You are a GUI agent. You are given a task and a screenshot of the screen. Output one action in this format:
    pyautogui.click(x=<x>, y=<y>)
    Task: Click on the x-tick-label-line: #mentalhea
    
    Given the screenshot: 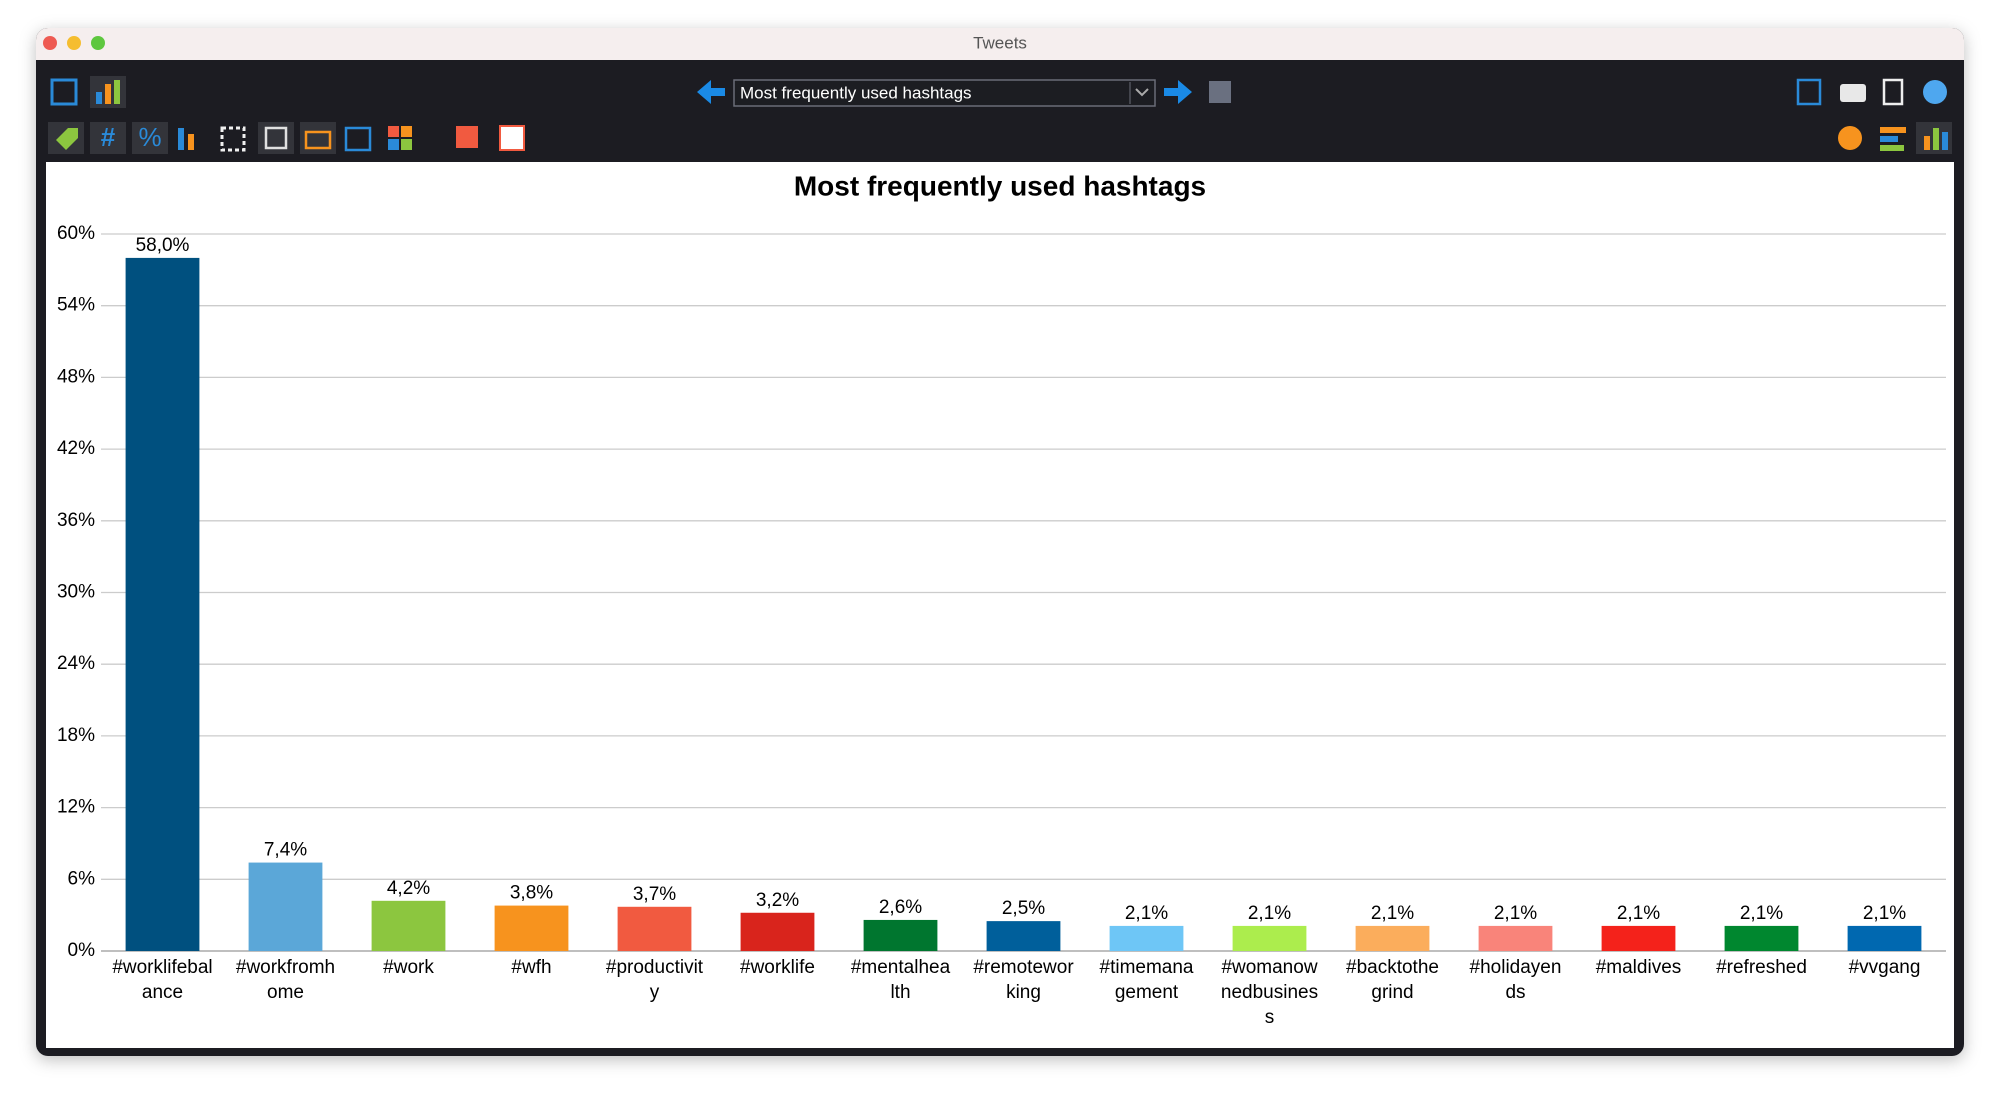 What is the action you would take?
    pyautogui.click(x=901, y=967)
    